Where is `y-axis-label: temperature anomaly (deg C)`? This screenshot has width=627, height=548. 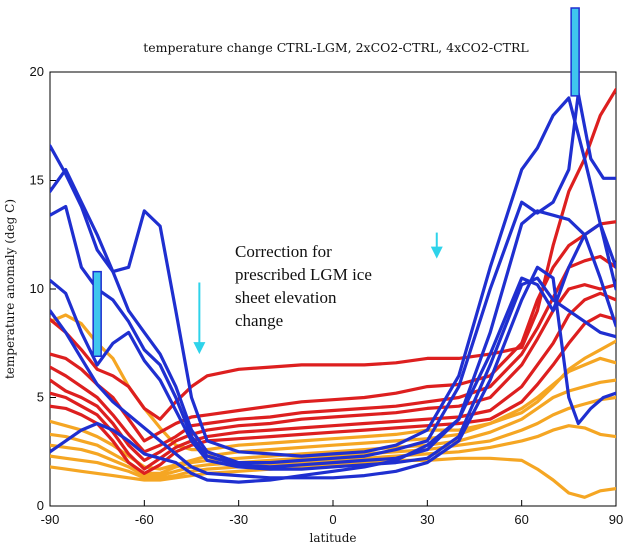 y-axis-label: temperature anomaly (deg C) is located at coordinates (10, 289).